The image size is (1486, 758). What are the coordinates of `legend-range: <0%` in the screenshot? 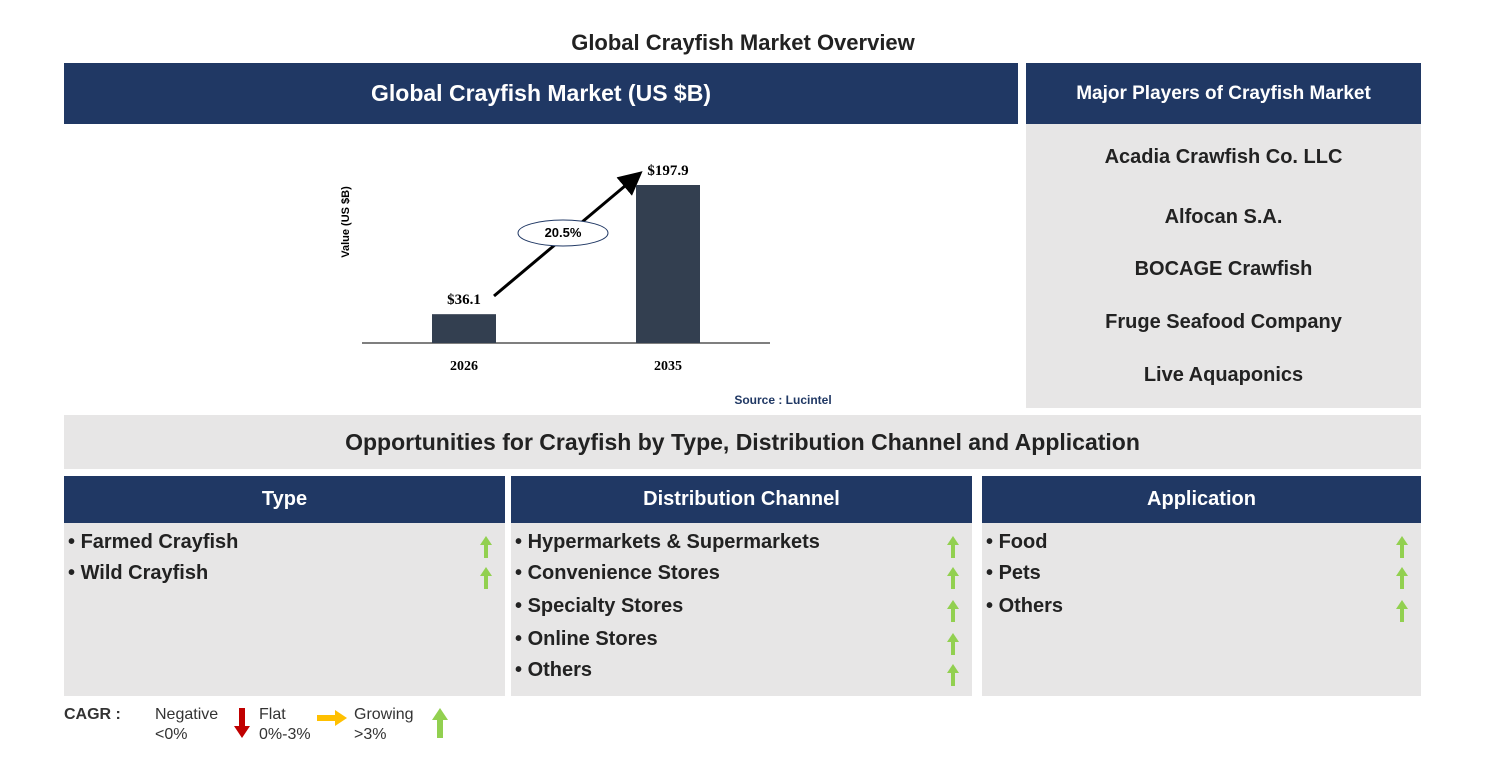 It's located at (171, 734).